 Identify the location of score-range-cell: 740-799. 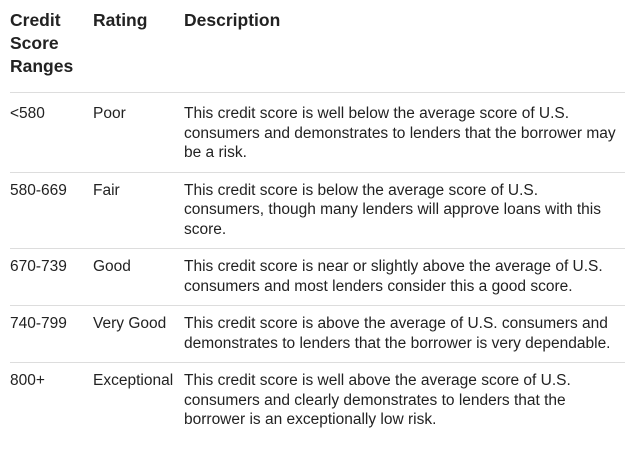
(38, 323).